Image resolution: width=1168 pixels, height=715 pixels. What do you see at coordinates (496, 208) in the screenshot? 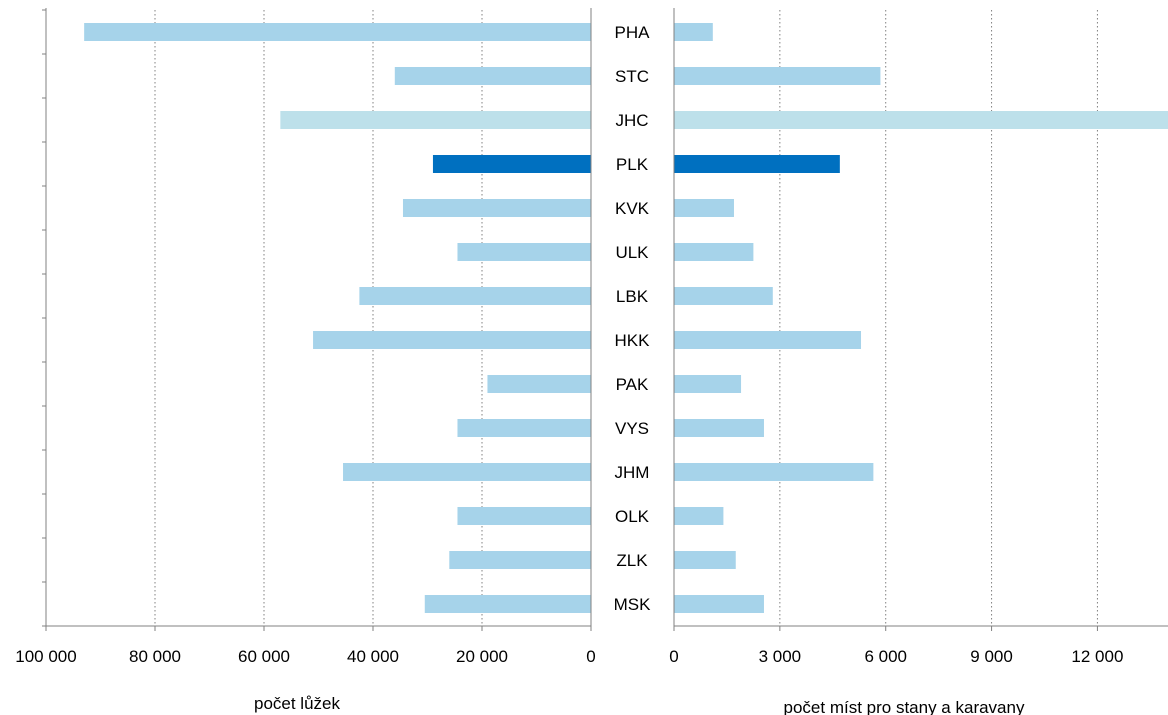
I see `left-bar-kvk` at bounding box center [496, 208].